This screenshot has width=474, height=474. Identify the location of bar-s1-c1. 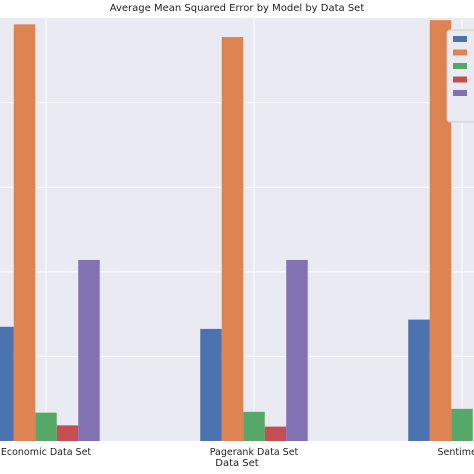
(232, 239).